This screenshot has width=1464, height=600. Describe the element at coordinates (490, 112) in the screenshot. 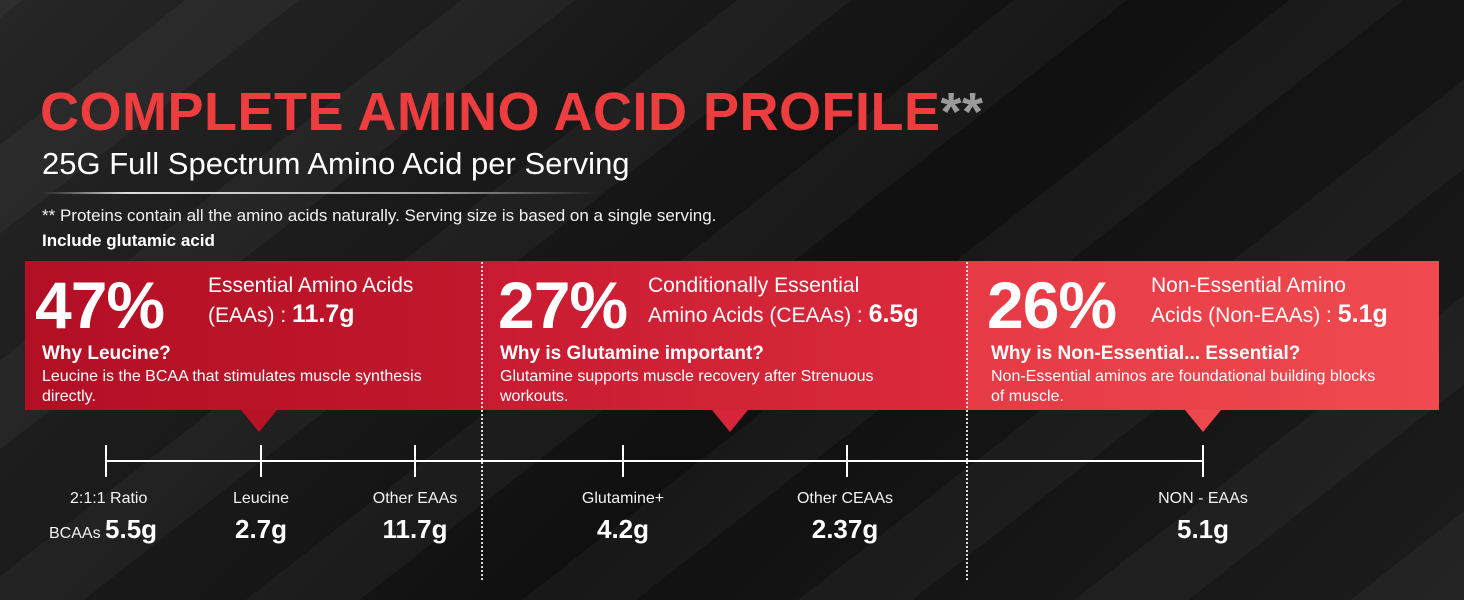

I see `title-text: COMPLETE AMINO ACID PROFILE` at that location.